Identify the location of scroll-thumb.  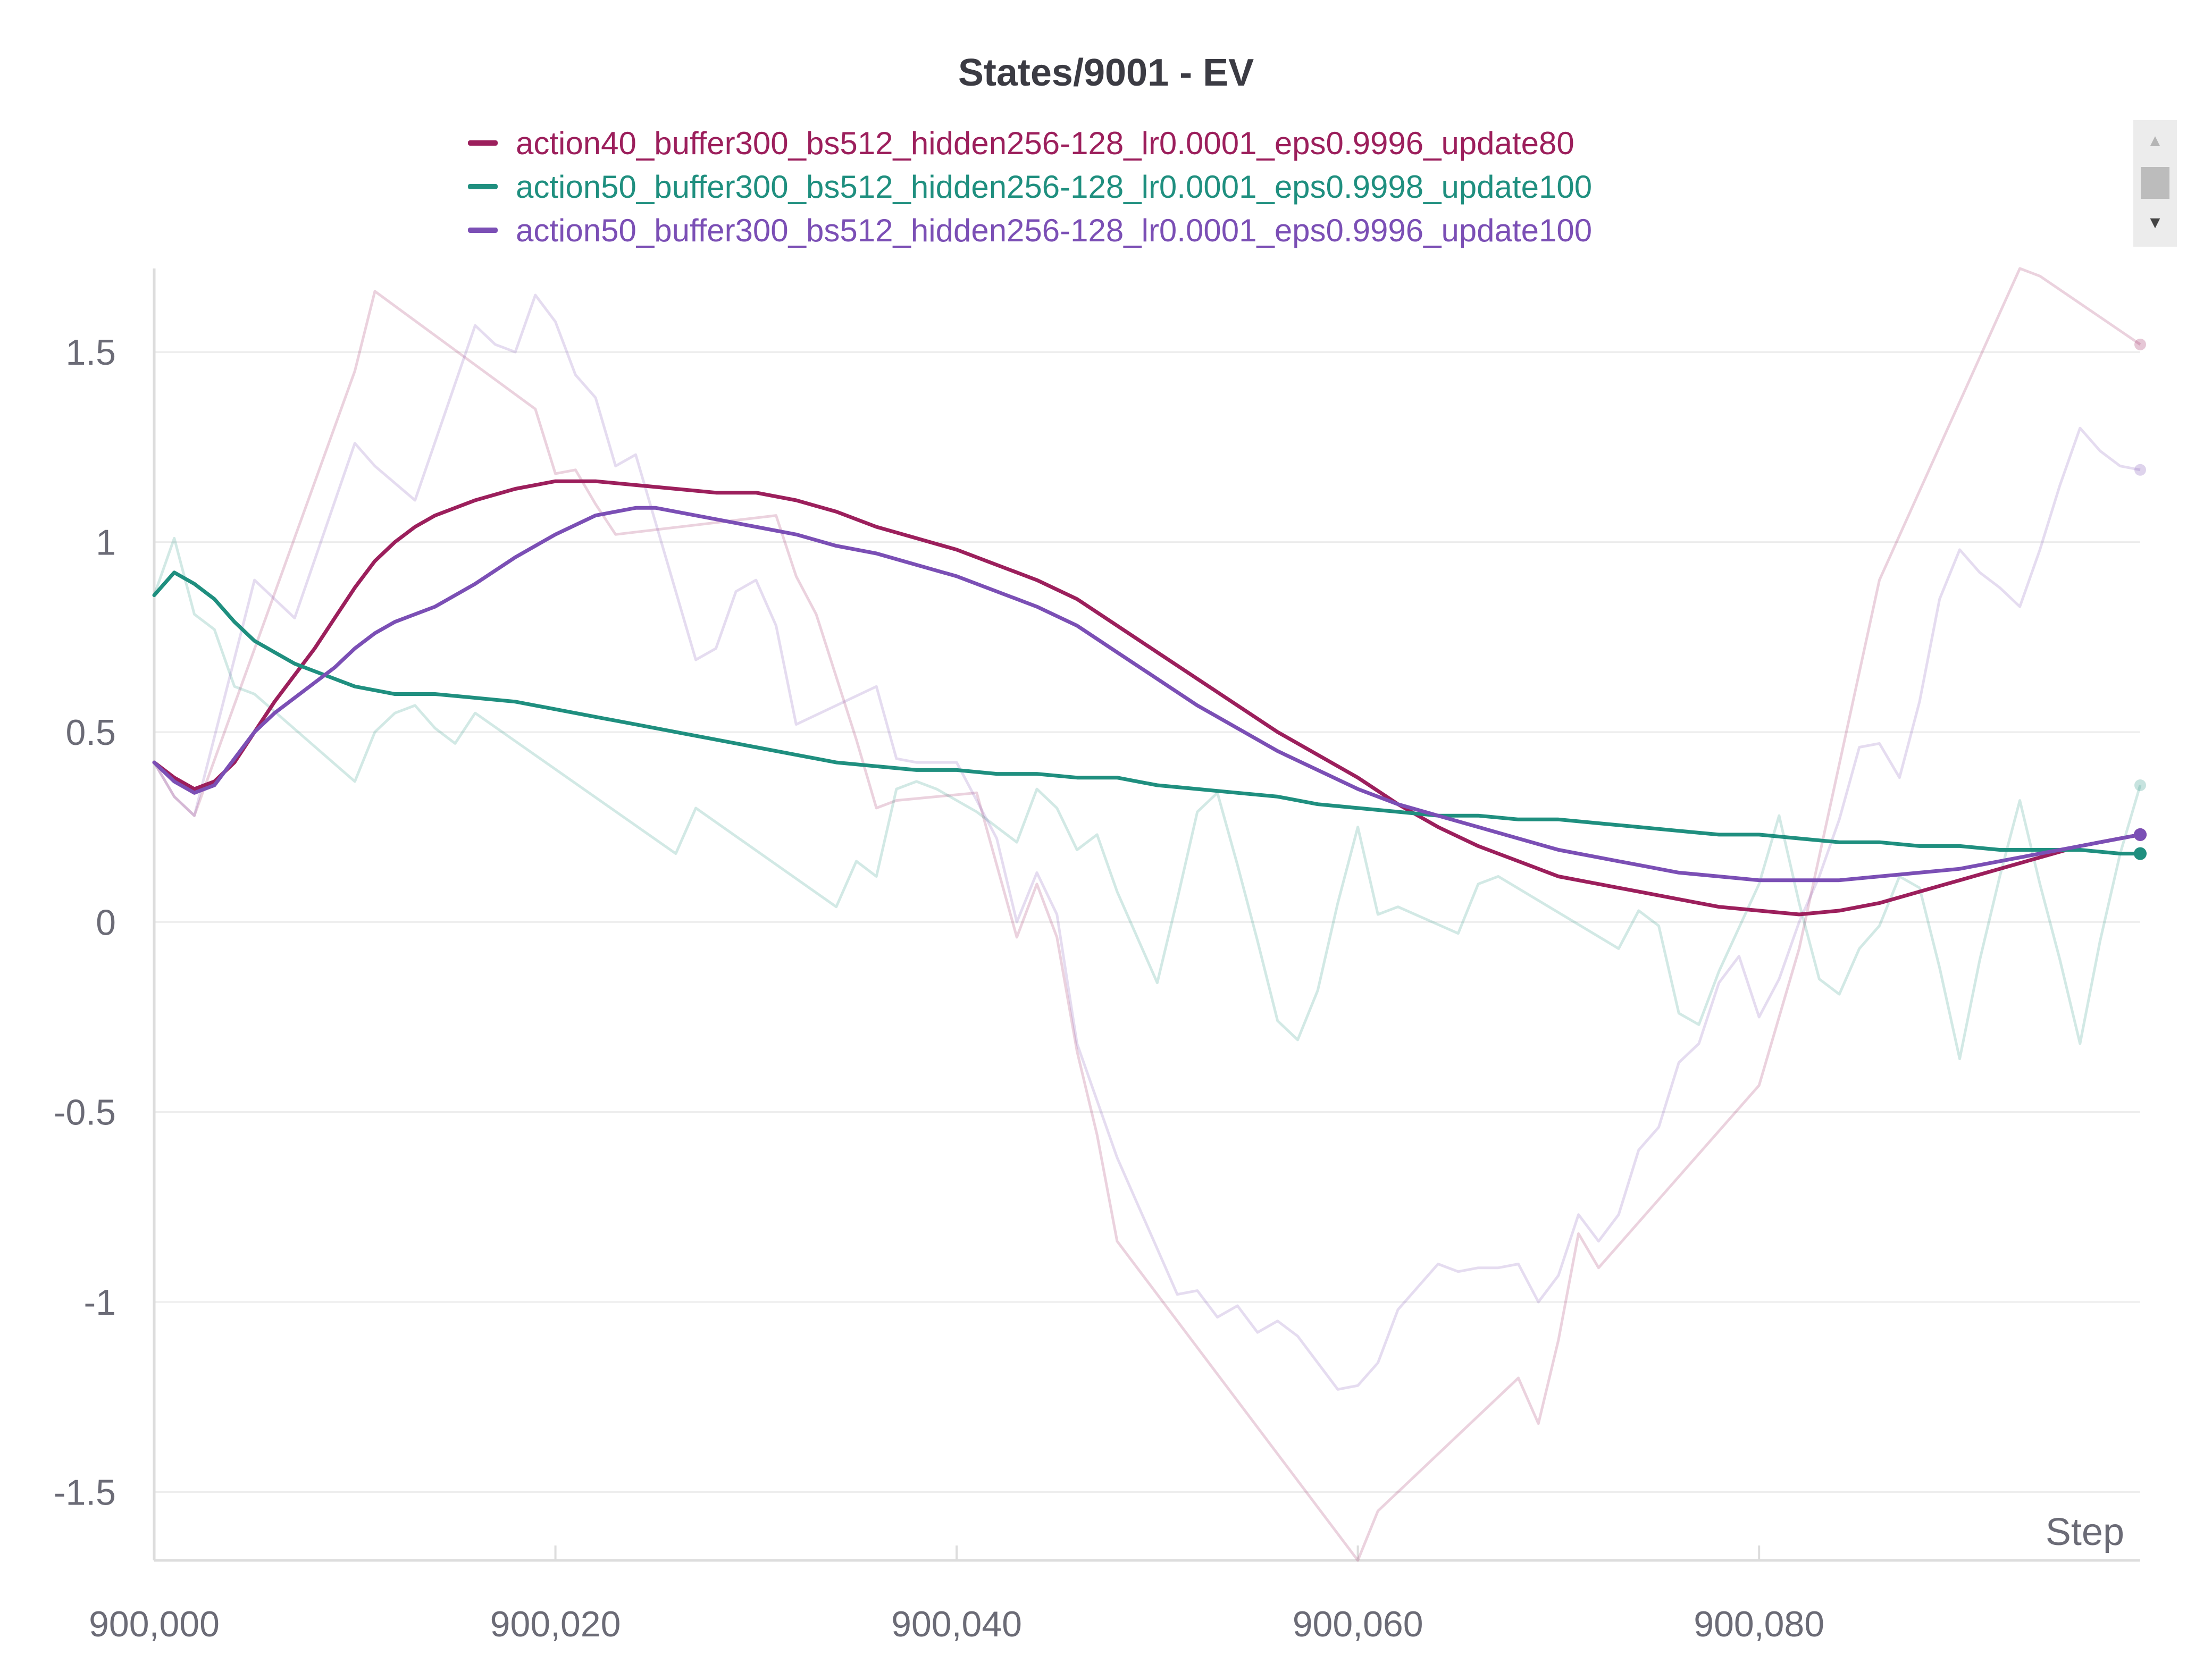
(2155, 183).